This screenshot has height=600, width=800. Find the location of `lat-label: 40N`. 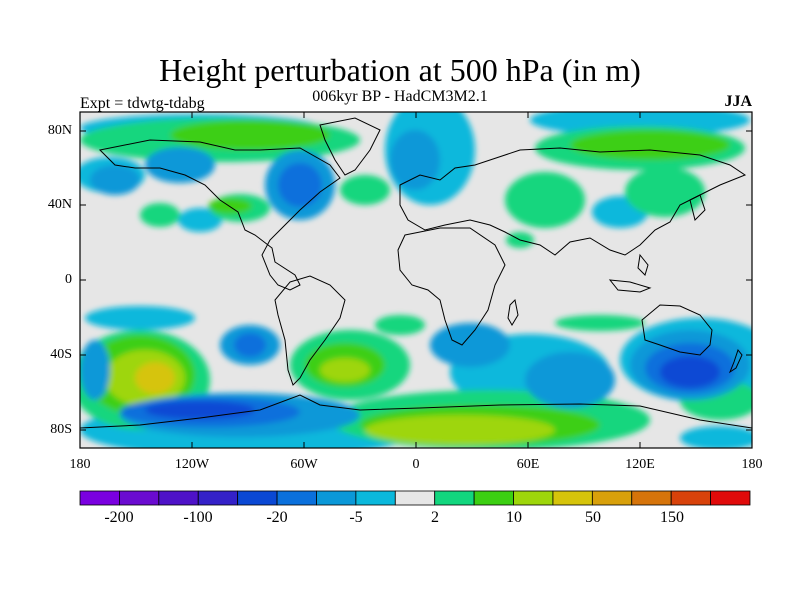

lat-label: 40N is located at coordinates (59, 204).